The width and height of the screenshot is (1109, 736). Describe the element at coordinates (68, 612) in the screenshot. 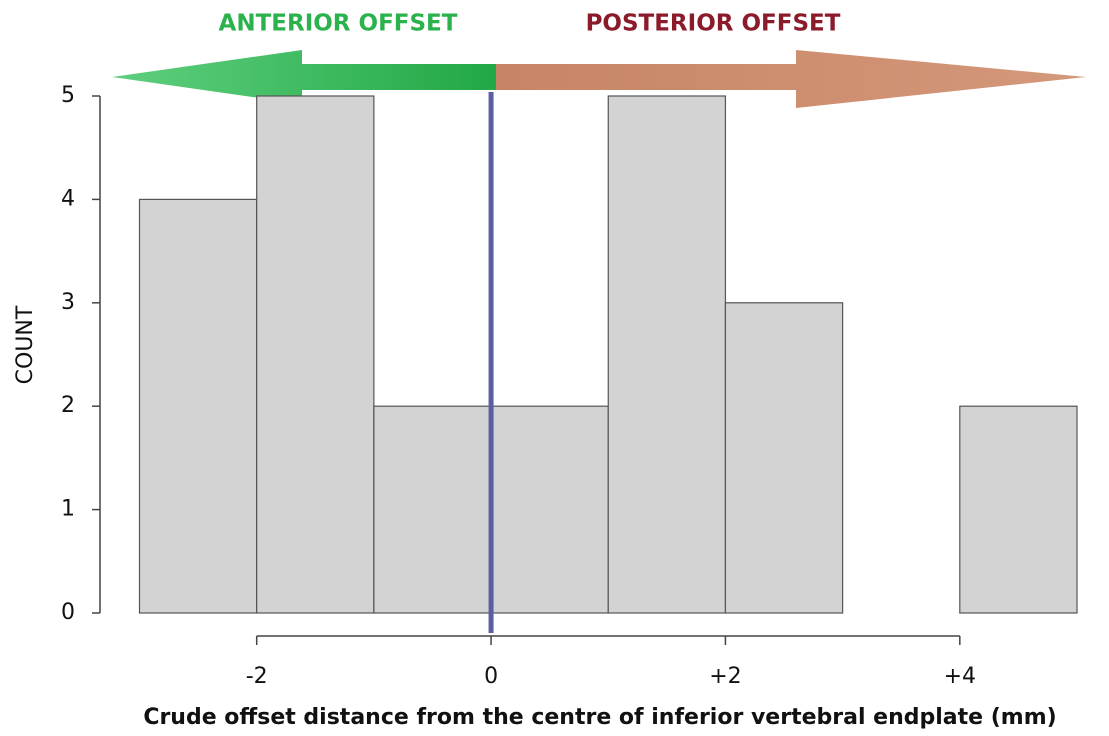

I see `y-tick-label: 0` at that location.